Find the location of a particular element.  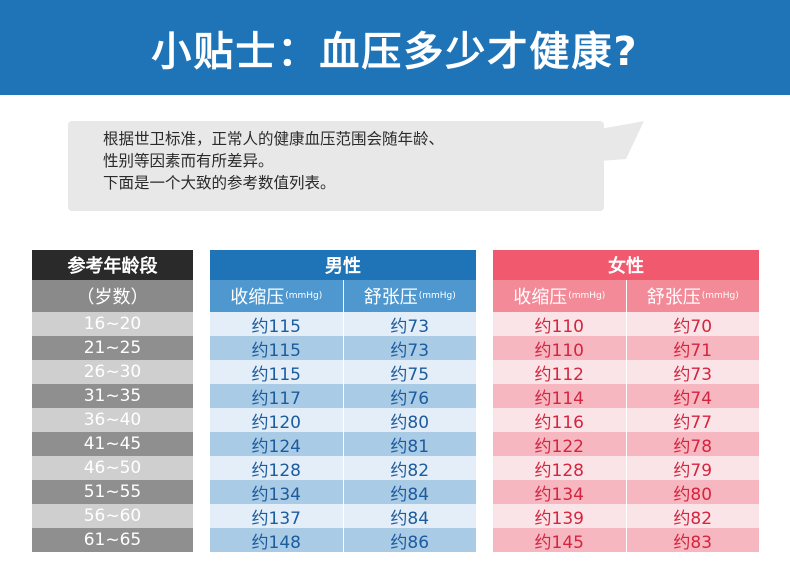

table-row: 约120 约80 is located at coordinates (343, 420).